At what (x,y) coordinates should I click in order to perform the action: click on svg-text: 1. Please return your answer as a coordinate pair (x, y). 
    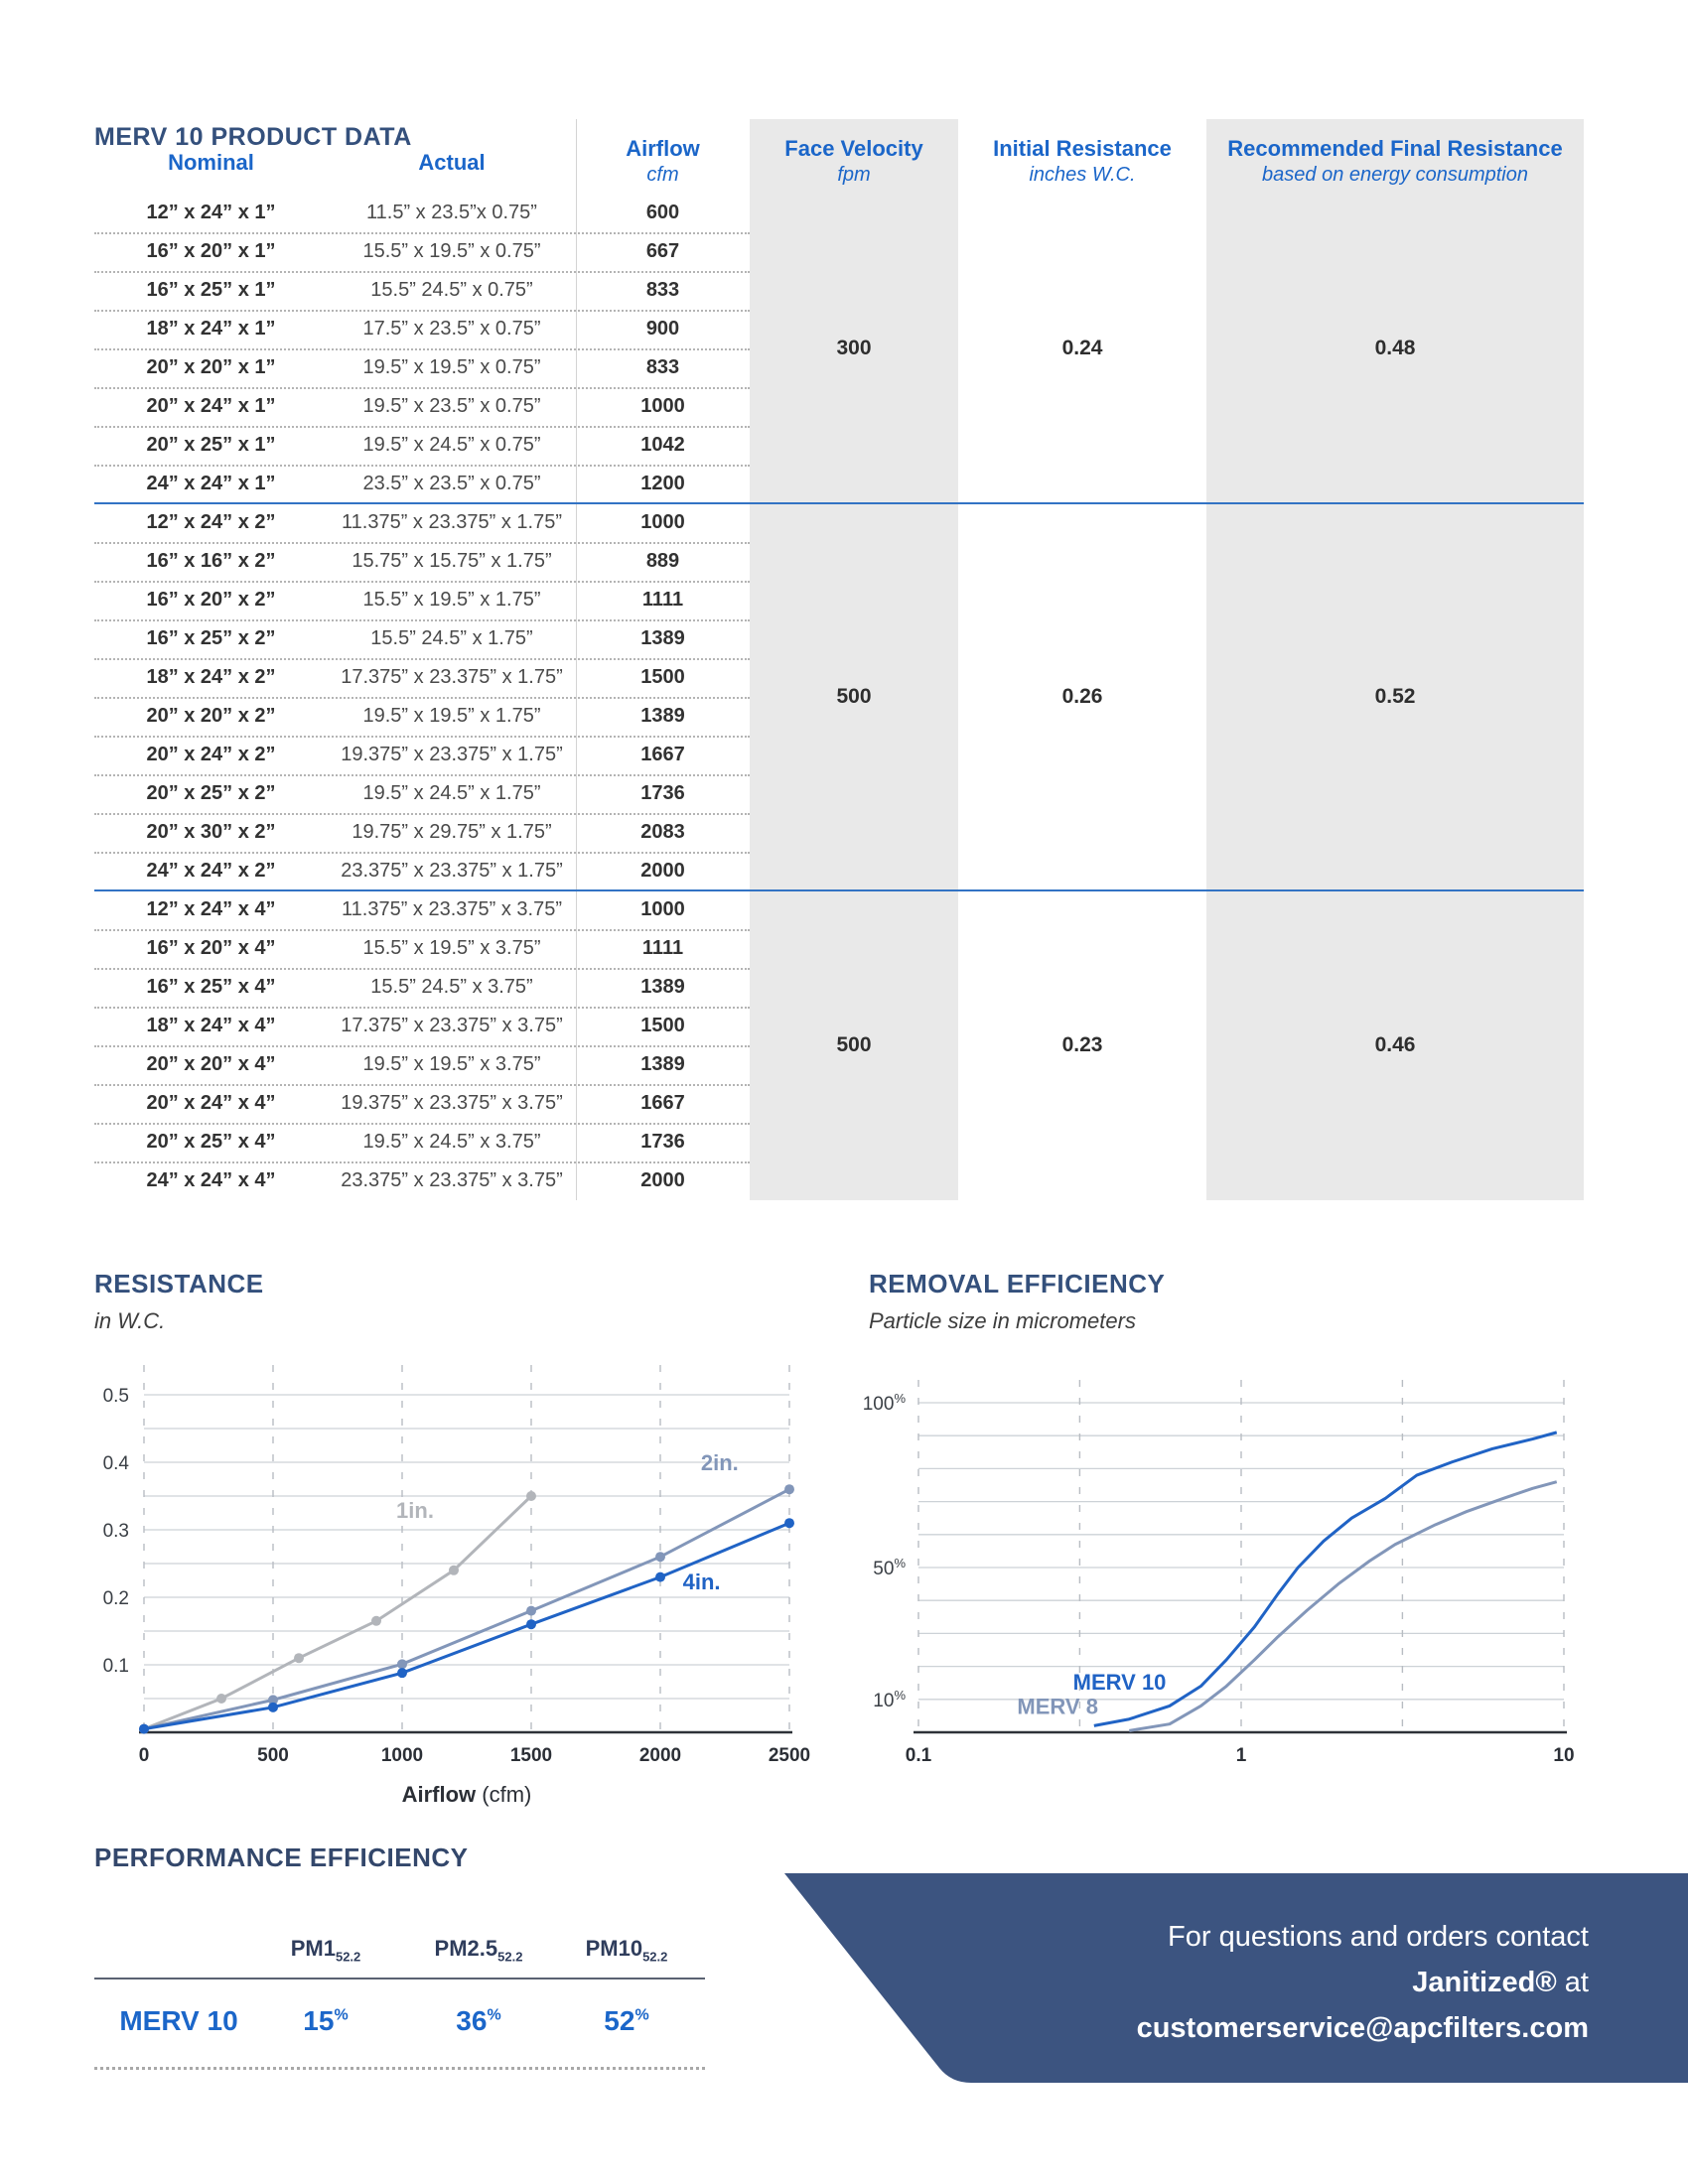
    Looking at the image, I should click on (1241, 1755).